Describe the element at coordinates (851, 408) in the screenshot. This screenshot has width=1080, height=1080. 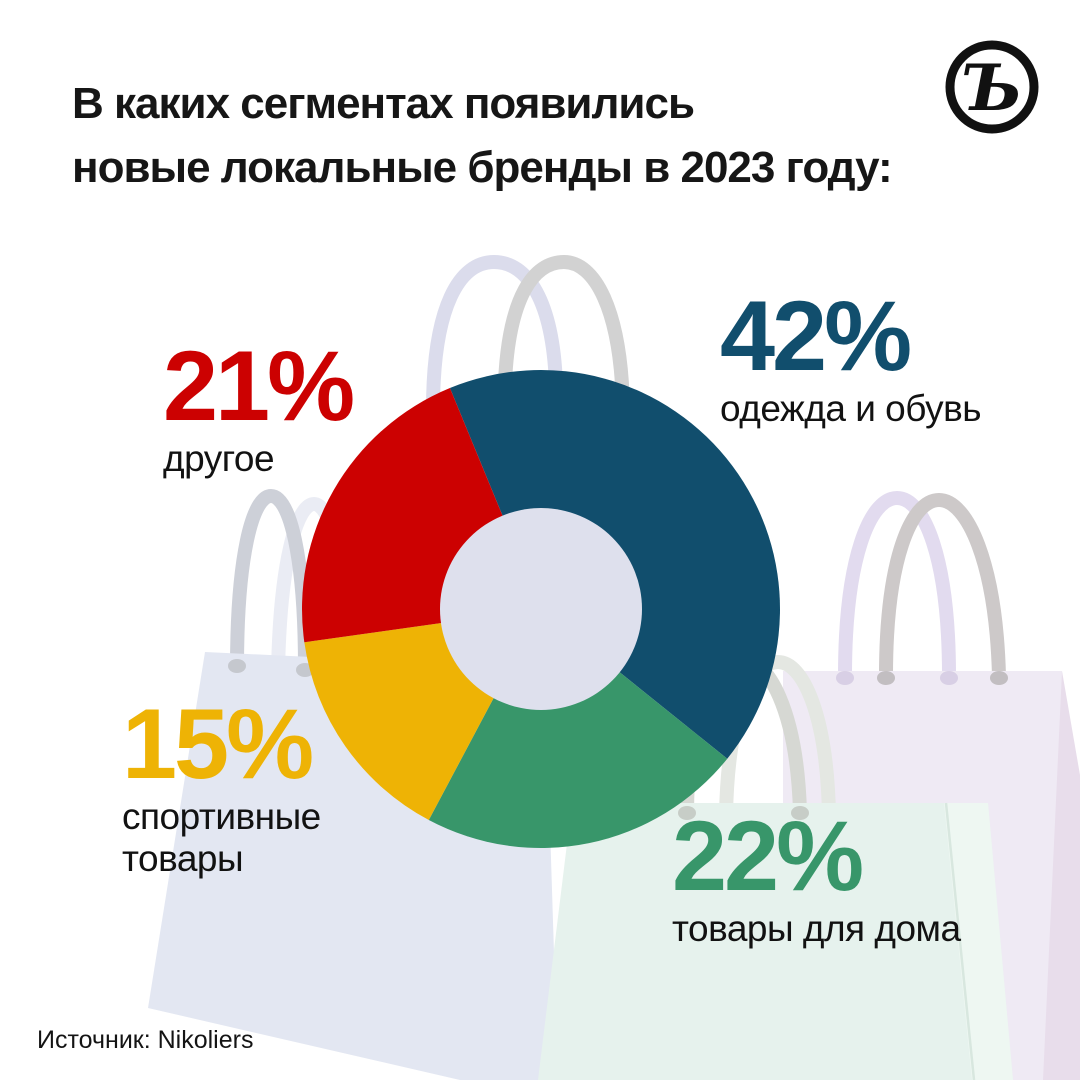
I see `segment-label: одежда и обувь` at that location.